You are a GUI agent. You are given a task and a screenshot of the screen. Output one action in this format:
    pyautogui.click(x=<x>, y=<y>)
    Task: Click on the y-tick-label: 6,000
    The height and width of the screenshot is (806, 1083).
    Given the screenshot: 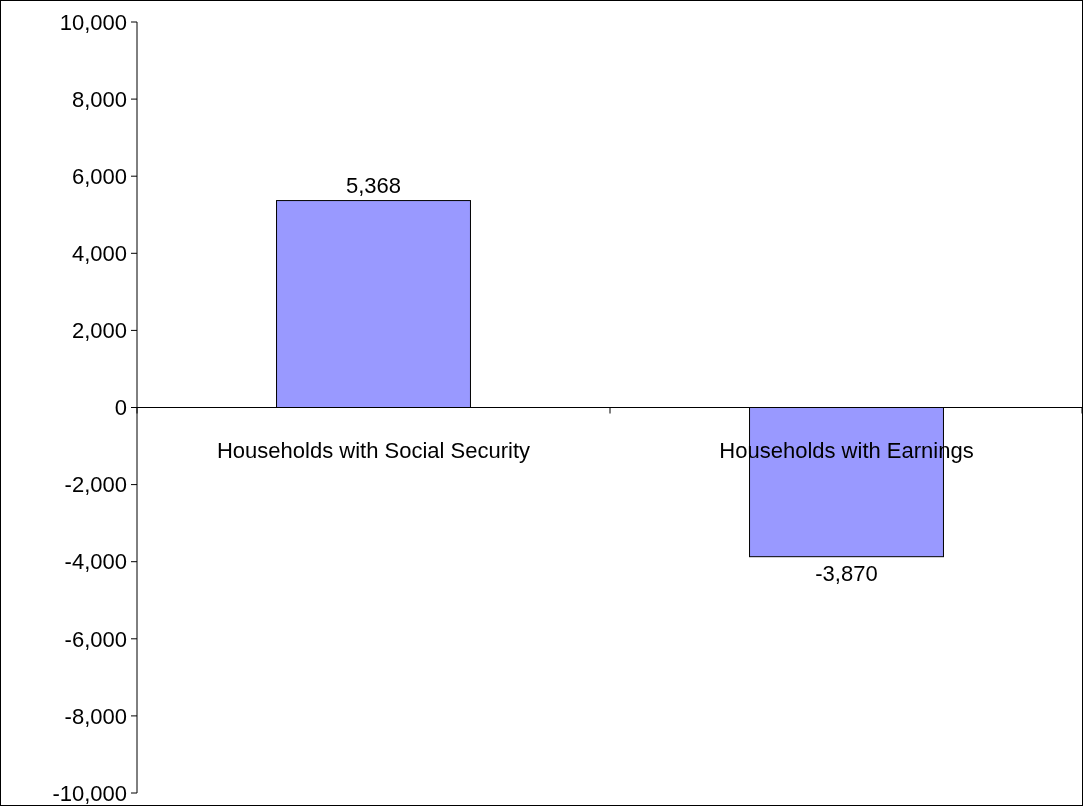 What is the action you would take?
    pyautogui.click(x=99, y=176)
    